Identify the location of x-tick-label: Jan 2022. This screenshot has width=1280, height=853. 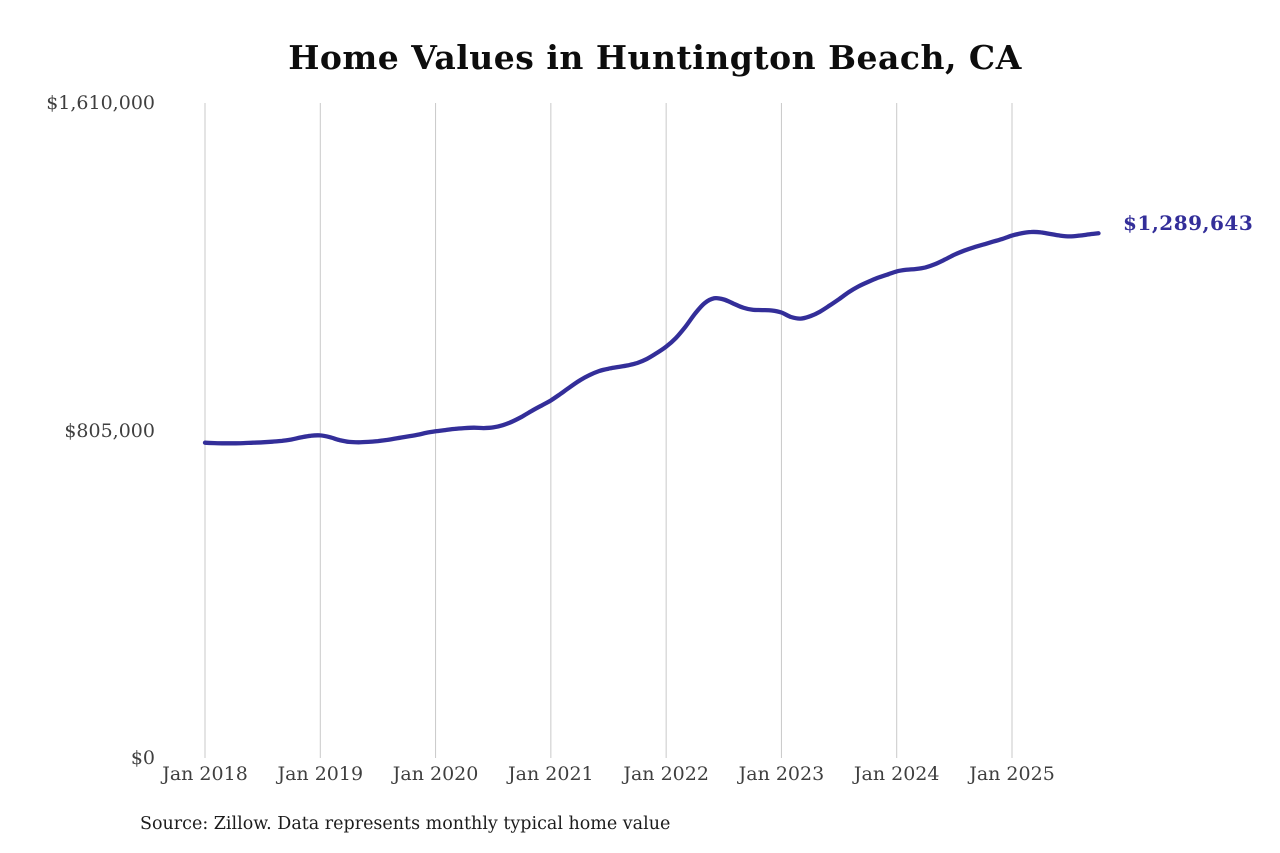
(666, 774).